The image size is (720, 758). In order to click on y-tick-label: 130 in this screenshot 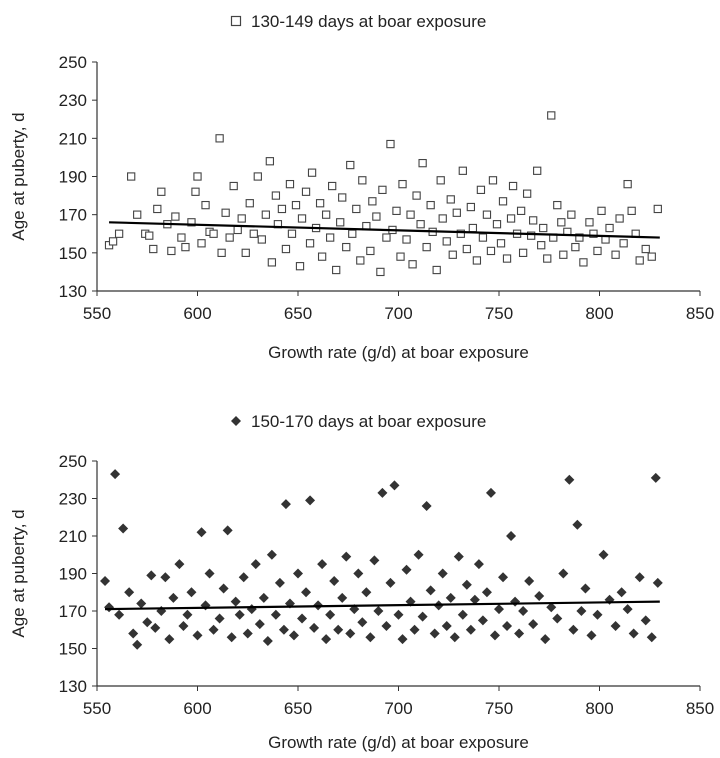, I will do `click(73, 291)`.